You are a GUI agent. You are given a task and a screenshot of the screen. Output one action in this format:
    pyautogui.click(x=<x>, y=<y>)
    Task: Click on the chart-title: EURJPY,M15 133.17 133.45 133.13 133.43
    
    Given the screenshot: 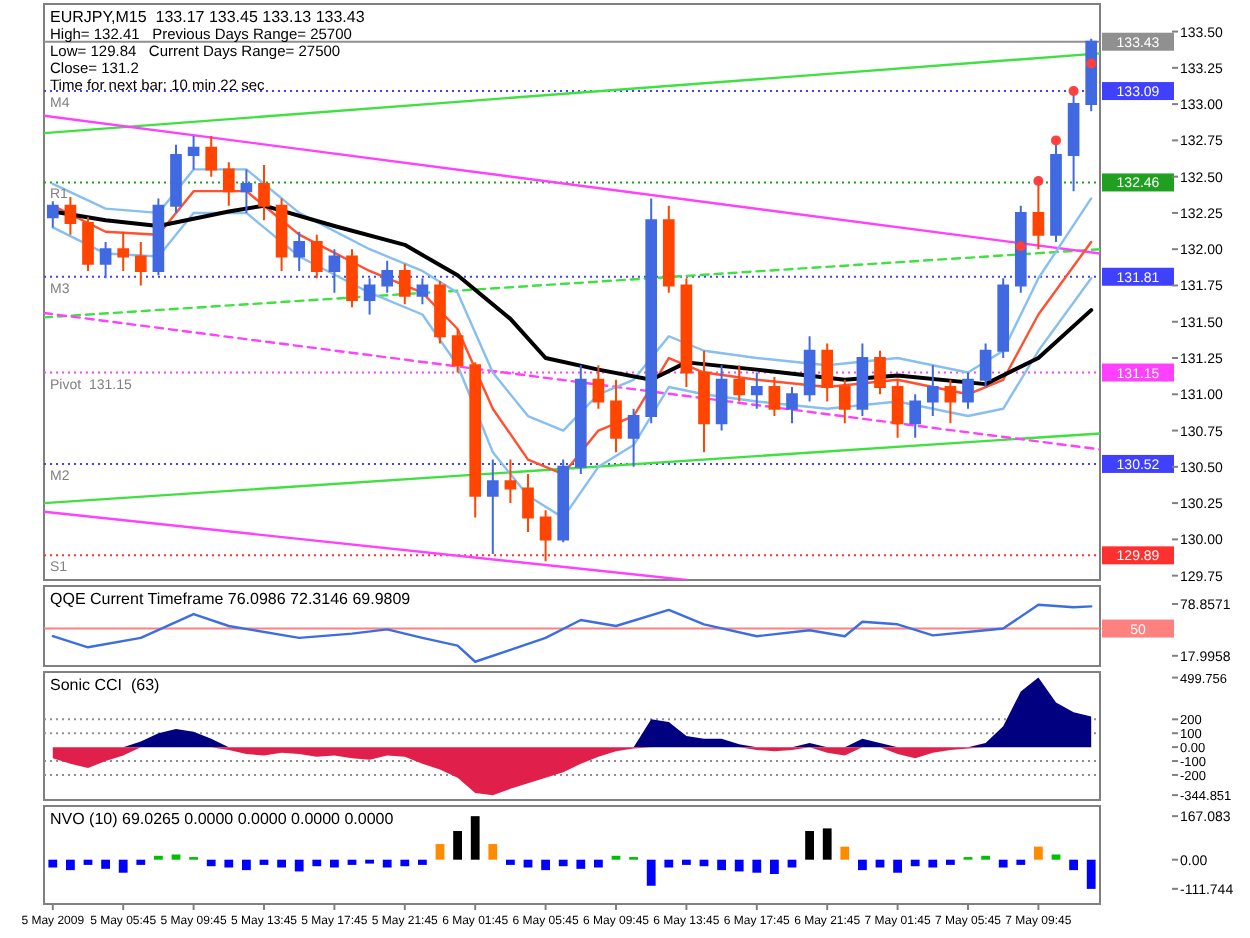 What is the action you would take?
    pyautogui.click(x=208, y=17)
    